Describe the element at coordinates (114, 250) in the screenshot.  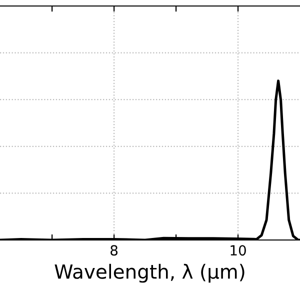
I see `x-tick-label: 8` at that location.